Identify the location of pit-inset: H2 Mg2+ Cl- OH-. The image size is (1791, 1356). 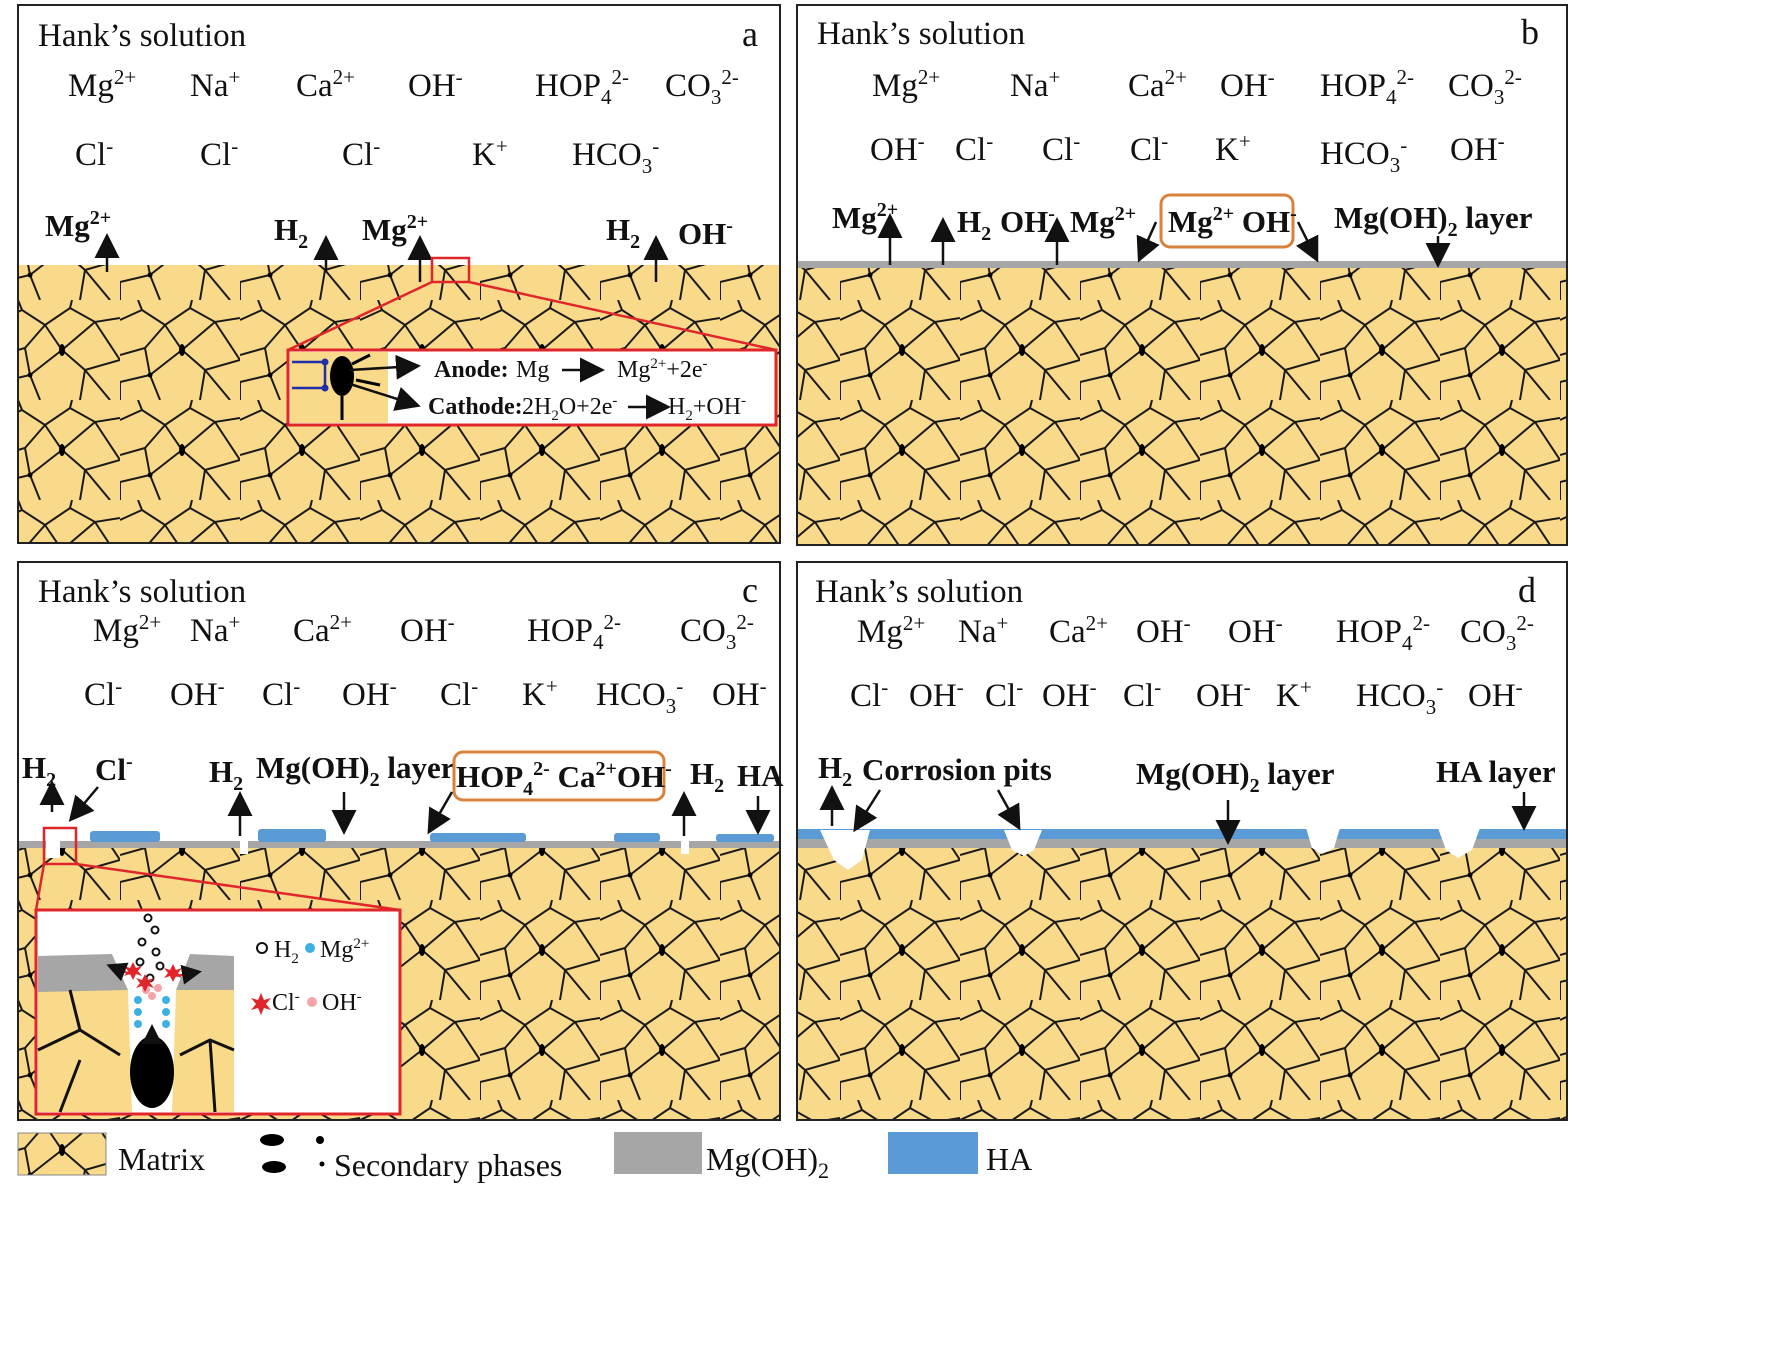
(218, 1012).